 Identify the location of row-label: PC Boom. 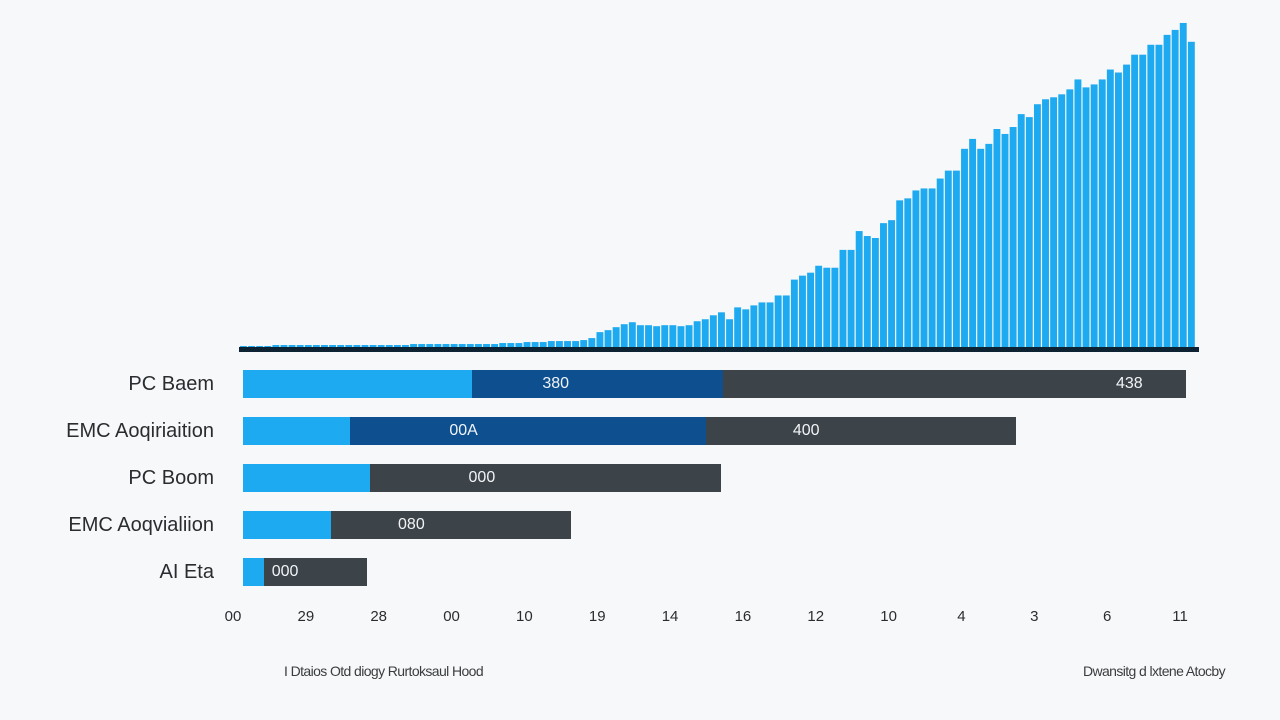
(171, 478).